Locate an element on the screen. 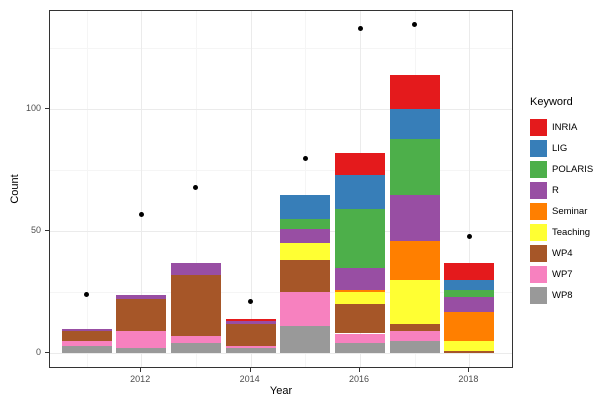  legend-label: Seminar is located at coordinates (570, 211).